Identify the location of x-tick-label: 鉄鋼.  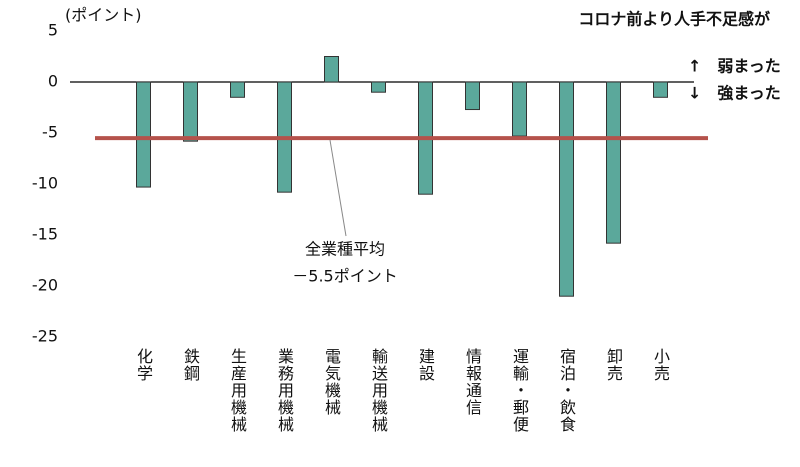
(190, 365).